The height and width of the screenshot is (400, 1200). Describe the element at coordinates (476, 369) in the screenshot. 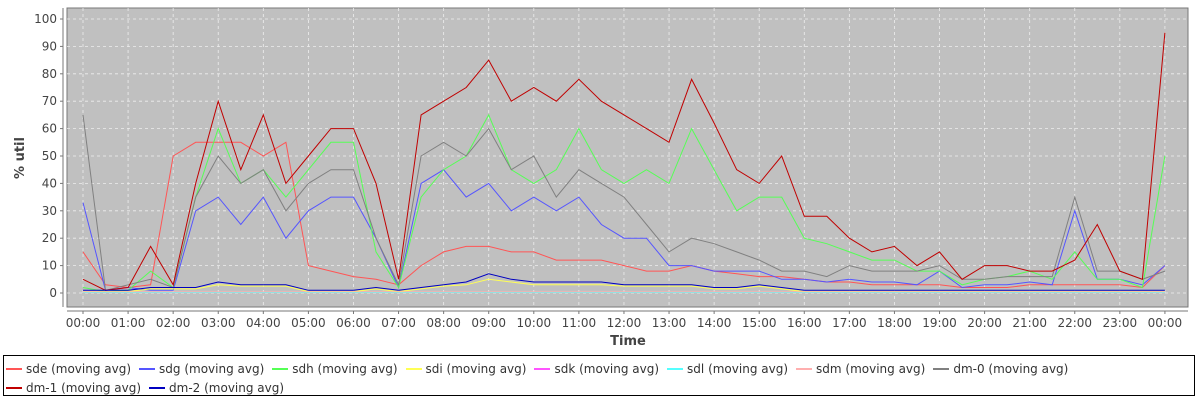

I see `legend-label: sdi (moving avg)` at that location.